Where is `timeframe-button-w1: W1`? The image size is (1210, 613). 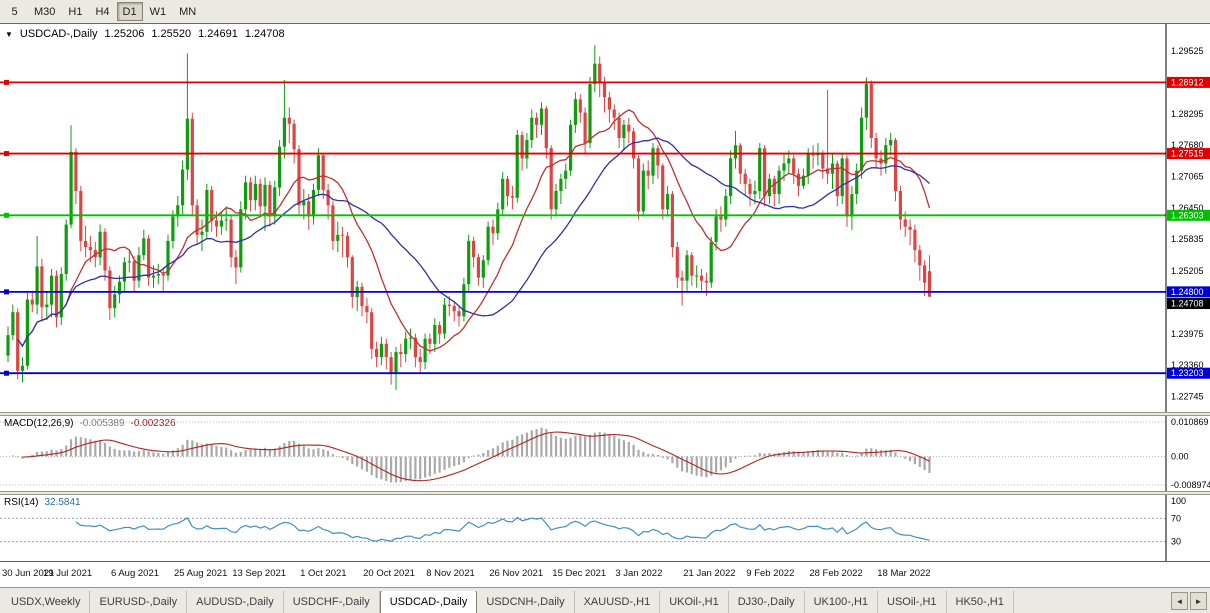 timeframe-button-w1: W1 is located at coordinates (158, 11).